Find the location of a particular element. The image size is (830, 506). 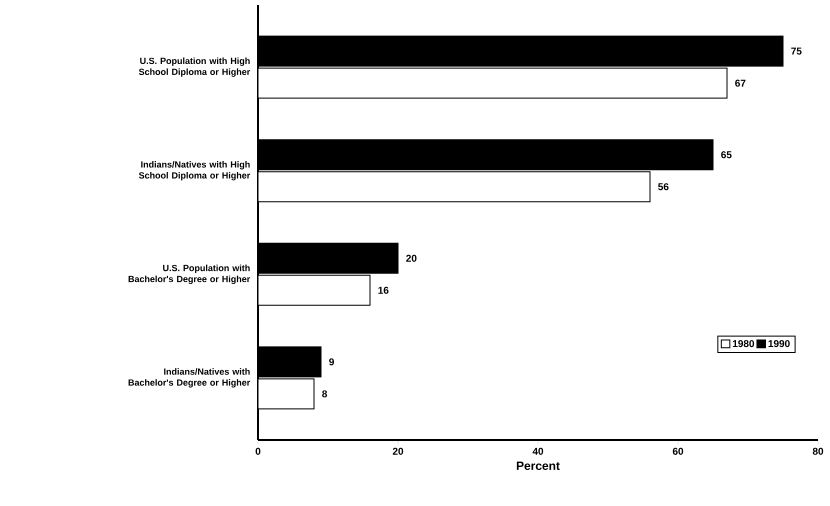

data-label: 9 is located at coordinates (331, 362).